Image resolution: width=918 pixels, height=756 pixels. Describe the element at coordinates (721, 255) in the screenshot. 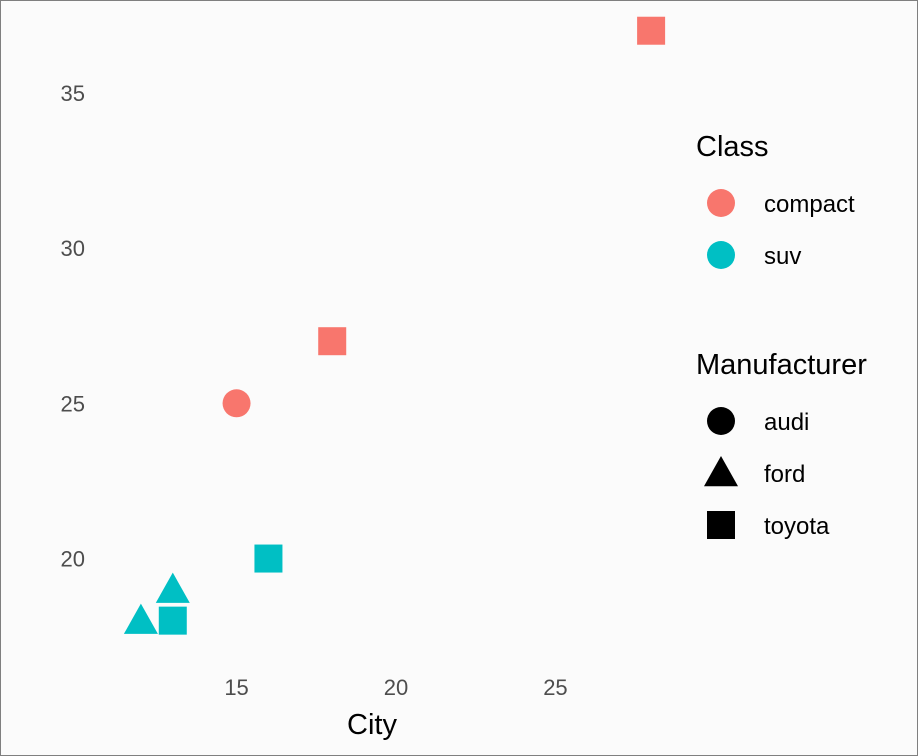

I see `legend-key-suv` at that location.